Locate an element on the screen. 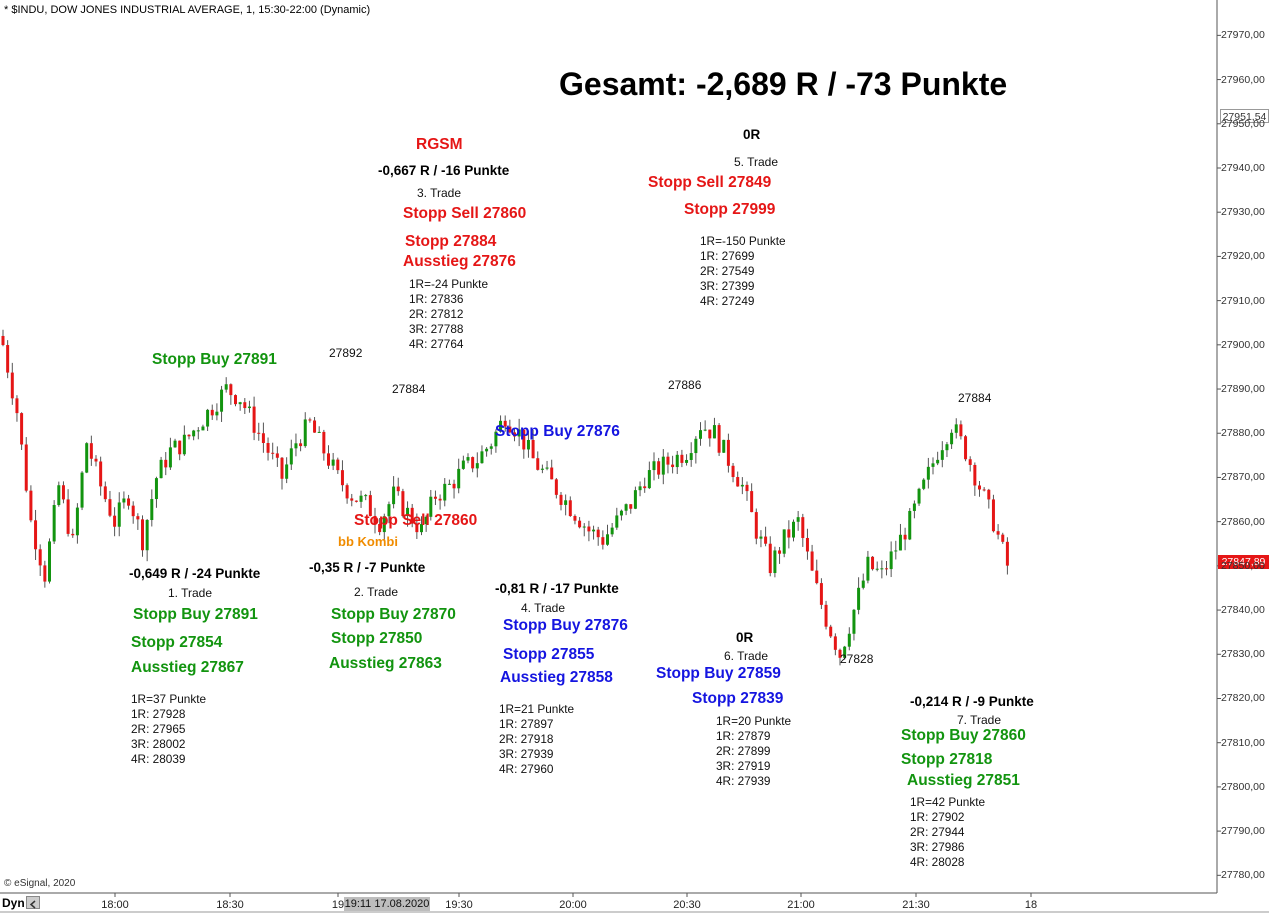 The height and width of the screenshot is (915, 1269). r-level: 1R=21 Punkte is located at coordinates (537, 709).